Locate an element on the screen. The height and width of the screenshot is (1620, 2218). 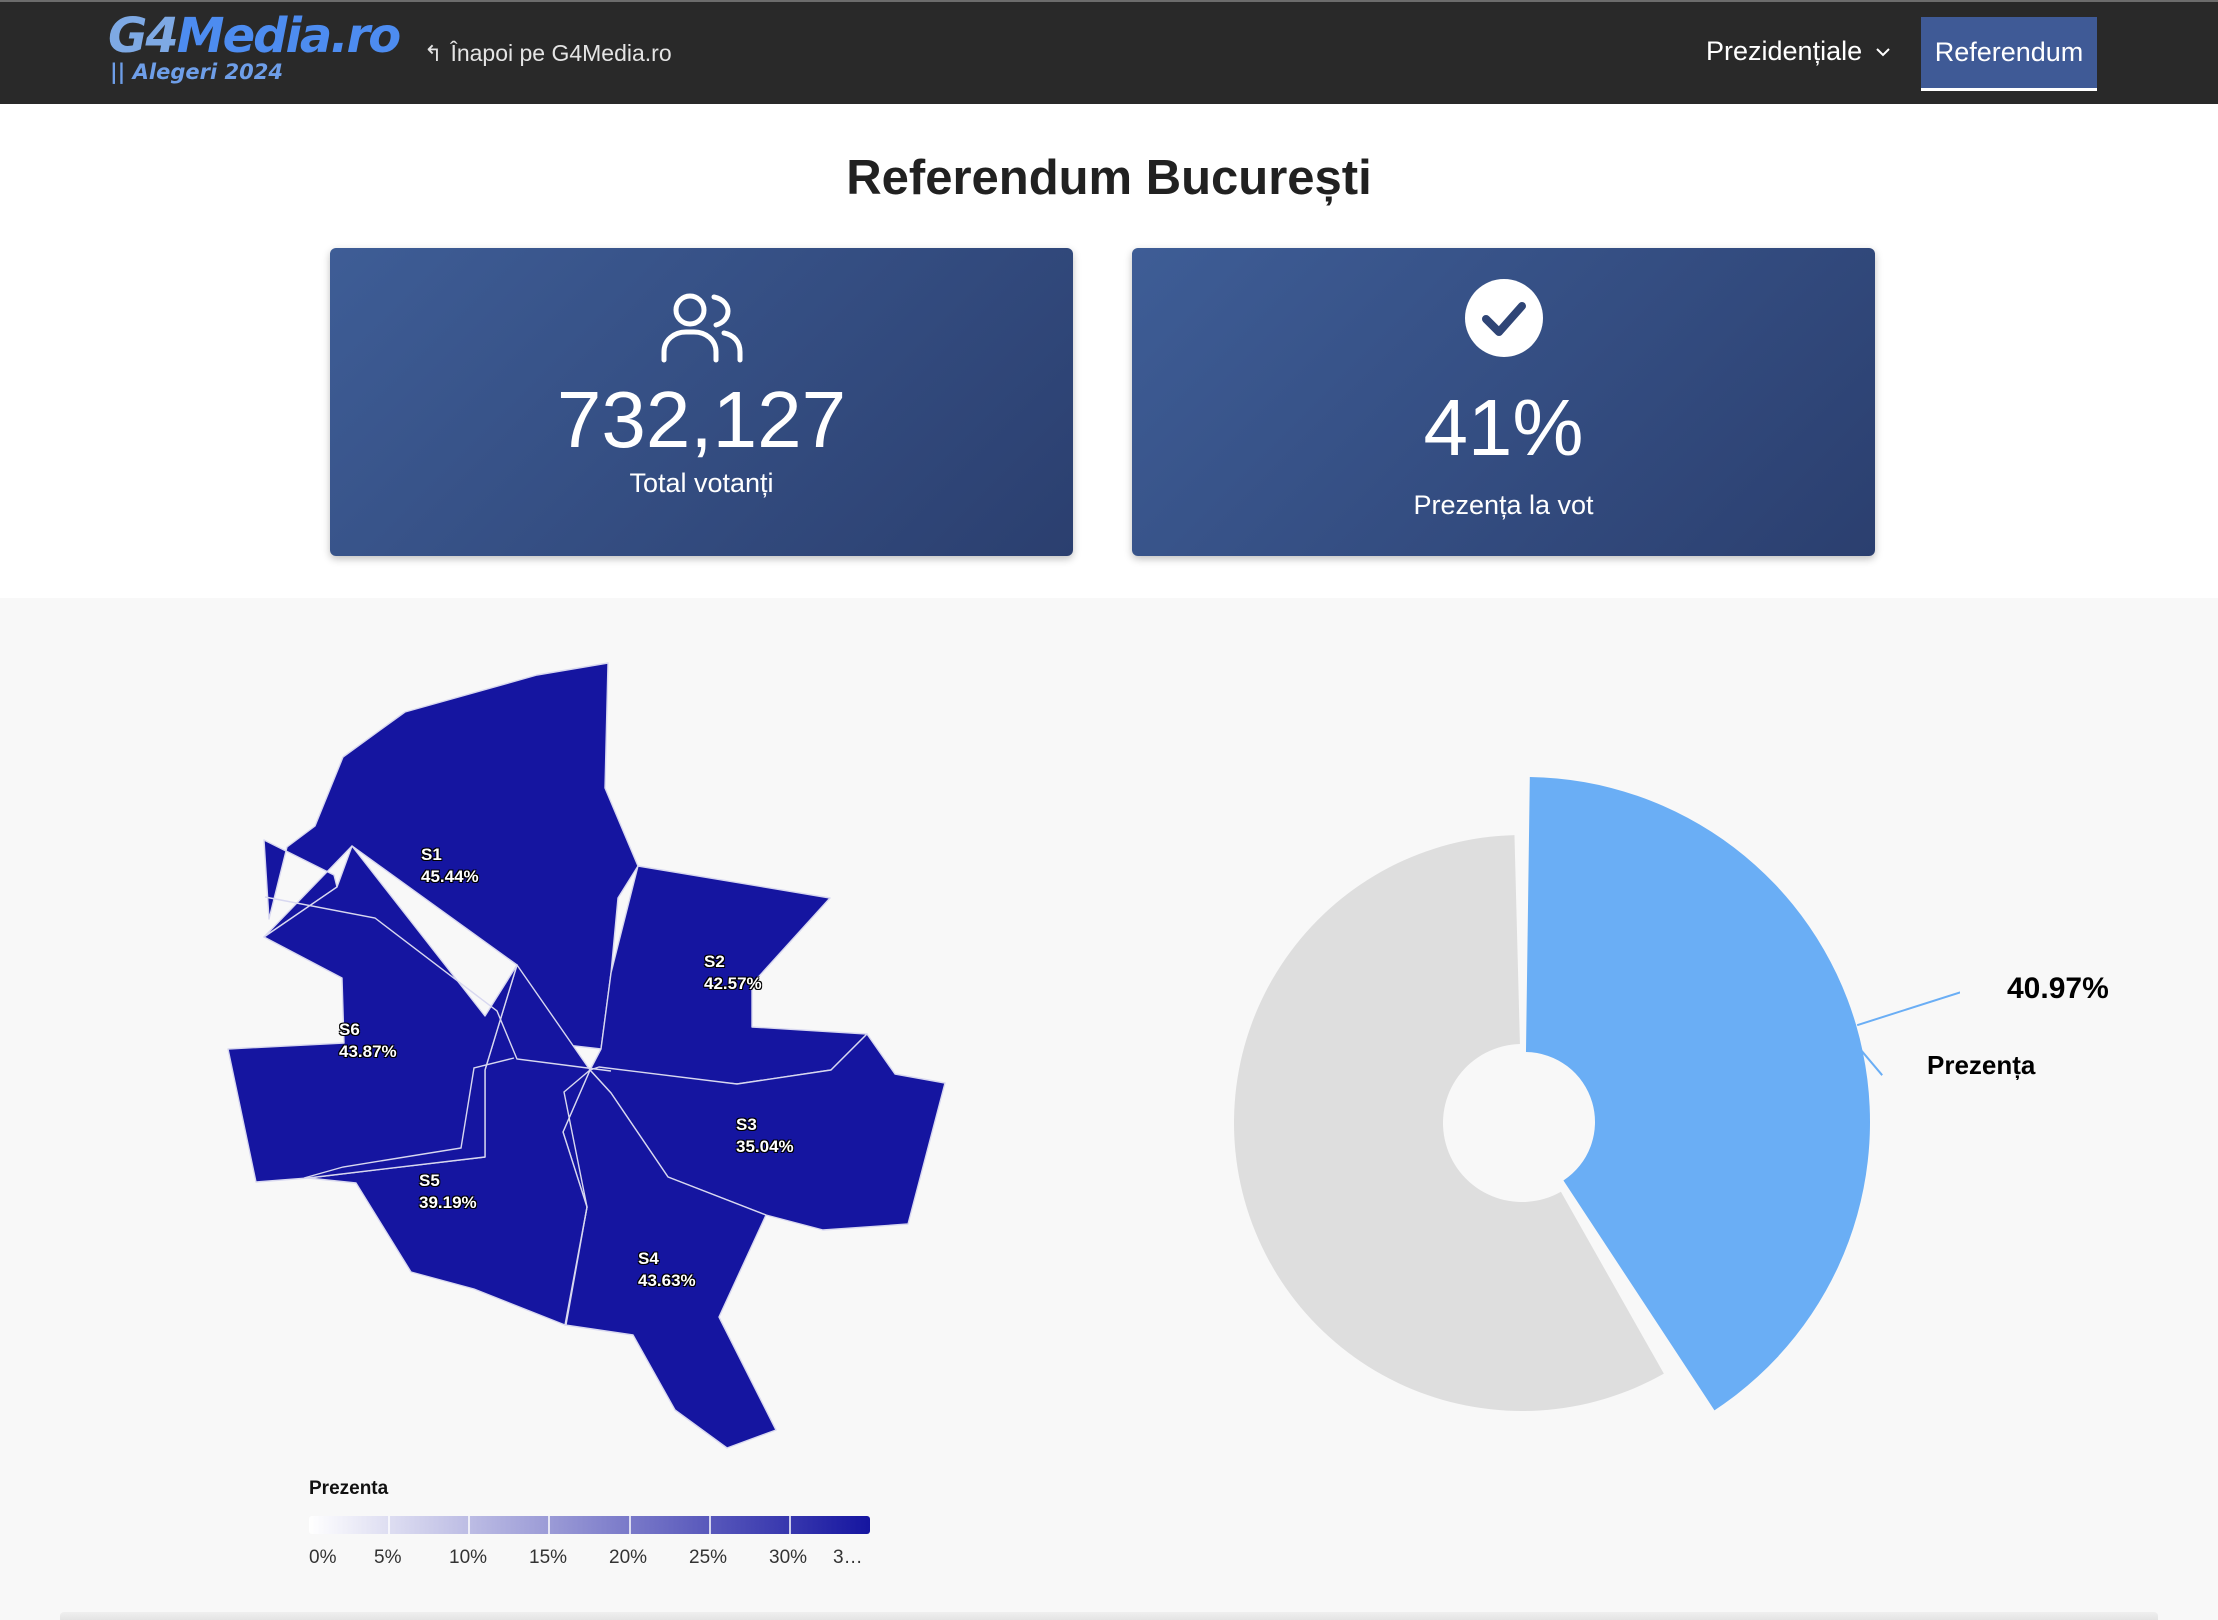
sector-name: S3 is located at coordinates (746, 1124).